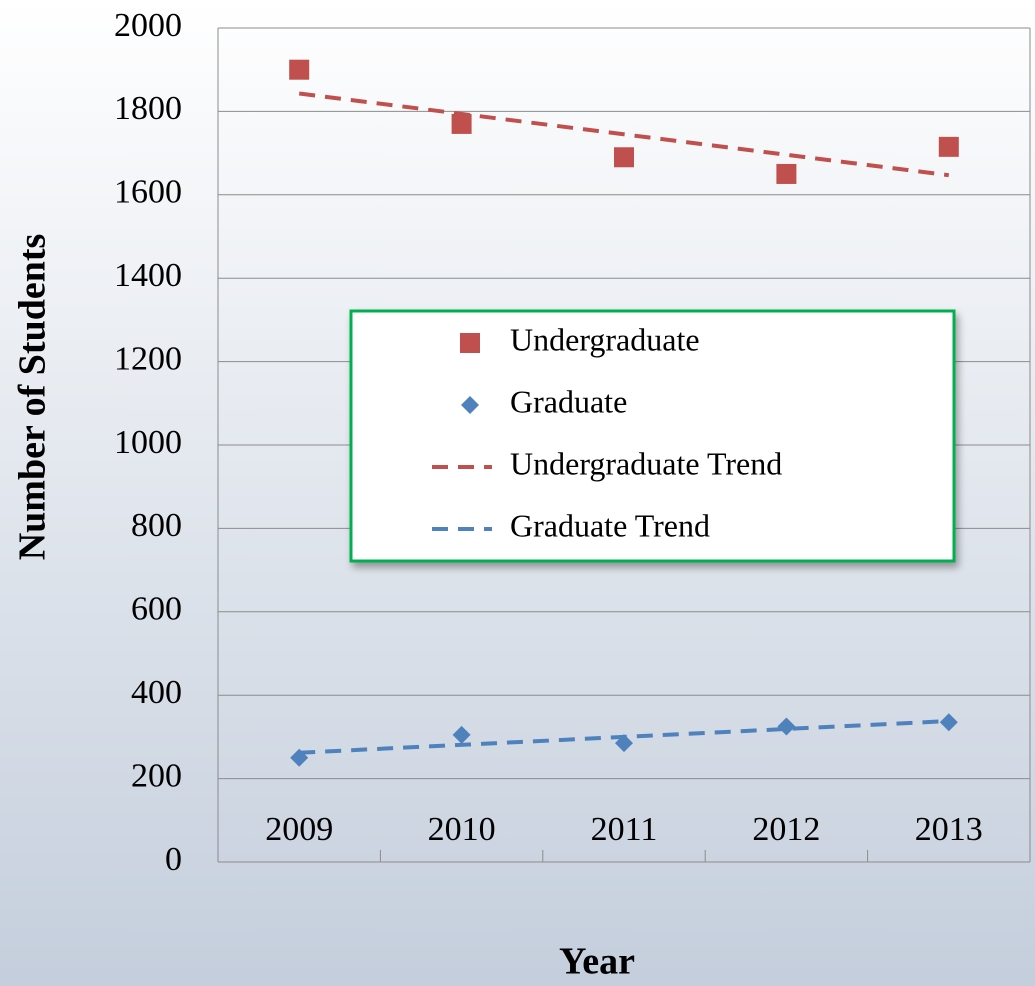 This screenshot has height=986, width=1035. What do you see at coordinates (605, 339) in the screenshot?
I see `legend-label: Undergraduate` at bounding box center [605, 339].